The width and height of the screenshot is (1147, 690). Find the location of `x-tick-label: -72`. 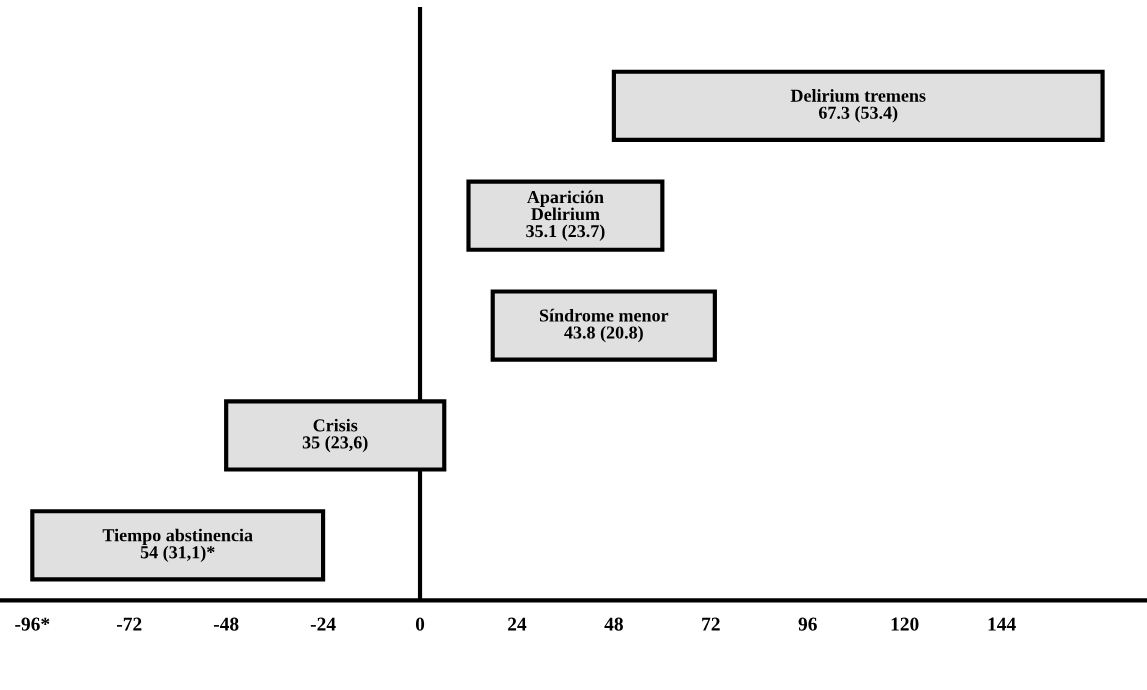

x-tick-label: -72 is located at coordinates (129, 624).